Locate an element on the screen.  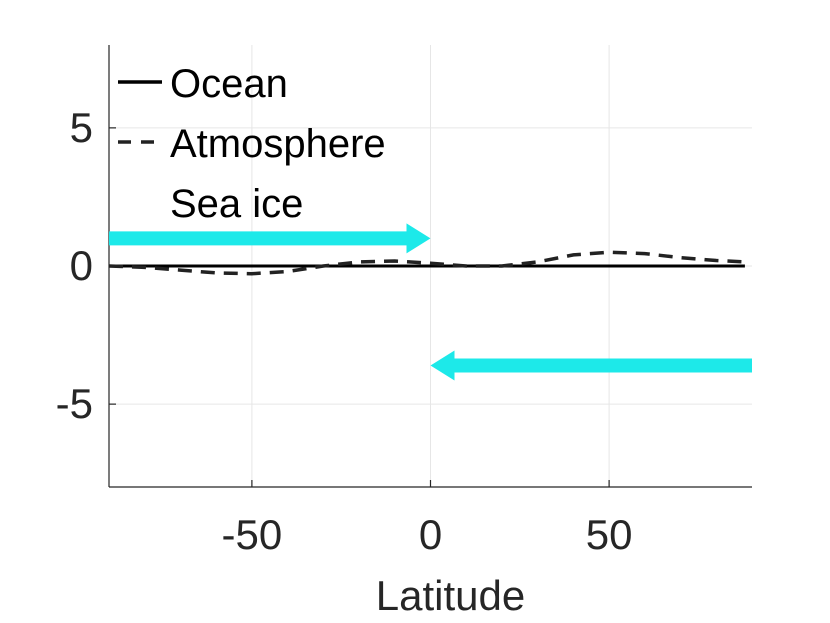
arrow-right is located at coordinates (270, 238).